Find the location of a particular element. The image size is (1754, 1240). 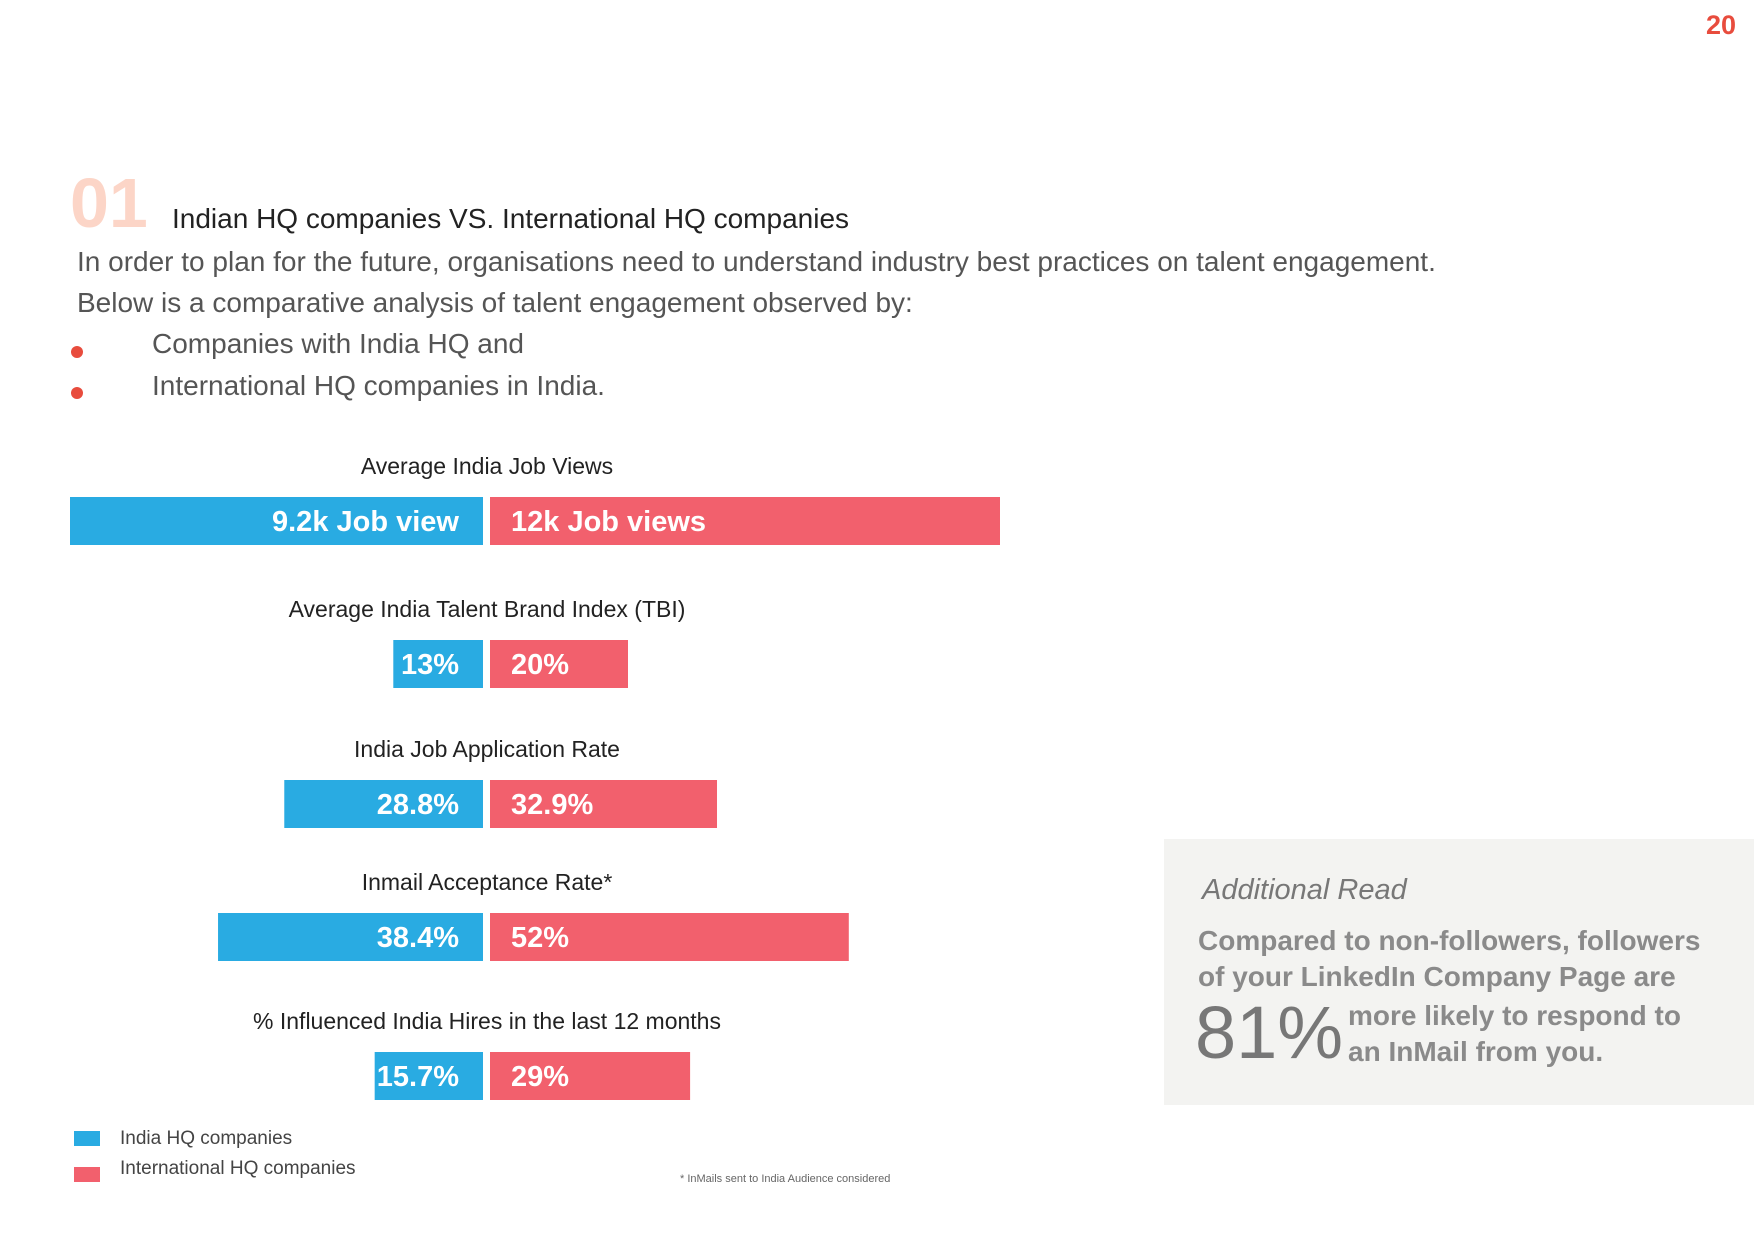

bar-label-international-0: 12k Job views is located at coordinates (608, 522).